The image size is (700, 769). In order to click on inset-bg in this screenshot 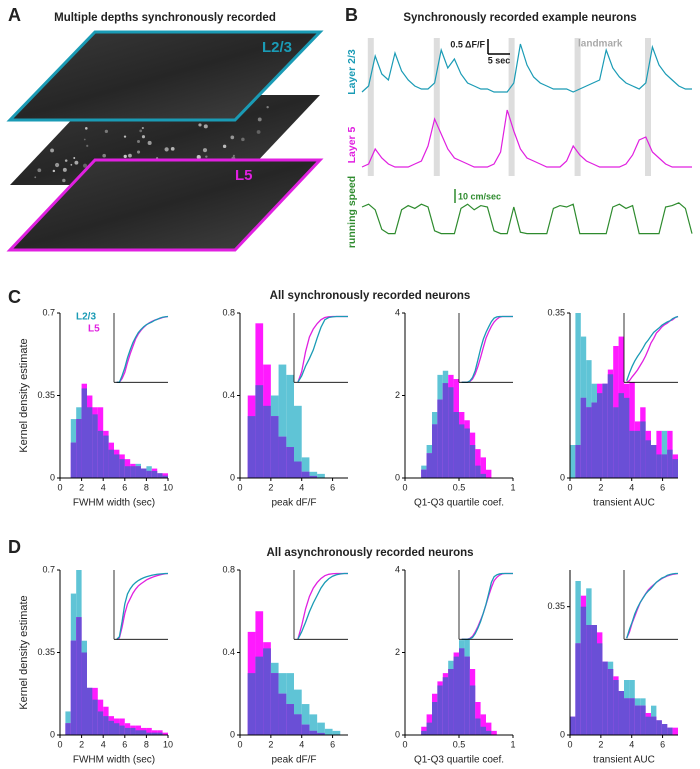, I will do `click(321, 348)`.